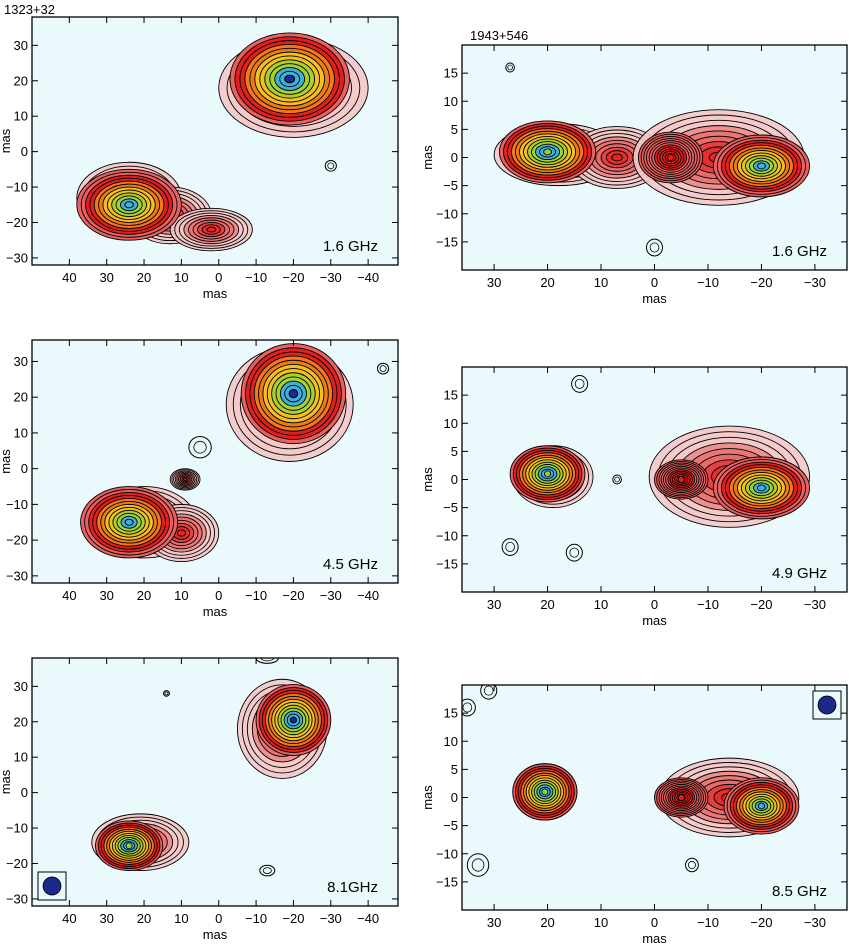 The width and height of the screenshot is (849, 945). What do you see at coordinates (21, 45) in the screenshot?
I see `y-tick-label: 30` at bounding box center [21, 45].